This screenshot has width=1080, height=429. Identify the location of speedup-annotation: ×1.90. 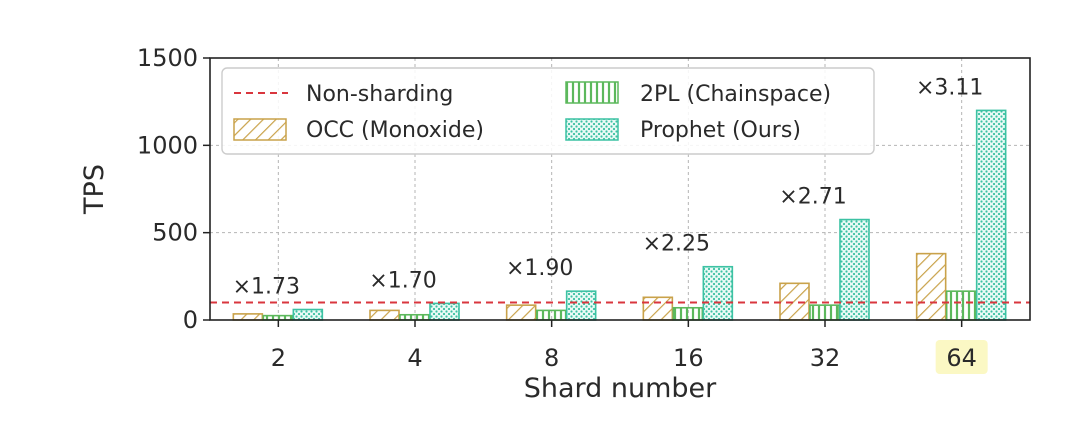
(539, 268).